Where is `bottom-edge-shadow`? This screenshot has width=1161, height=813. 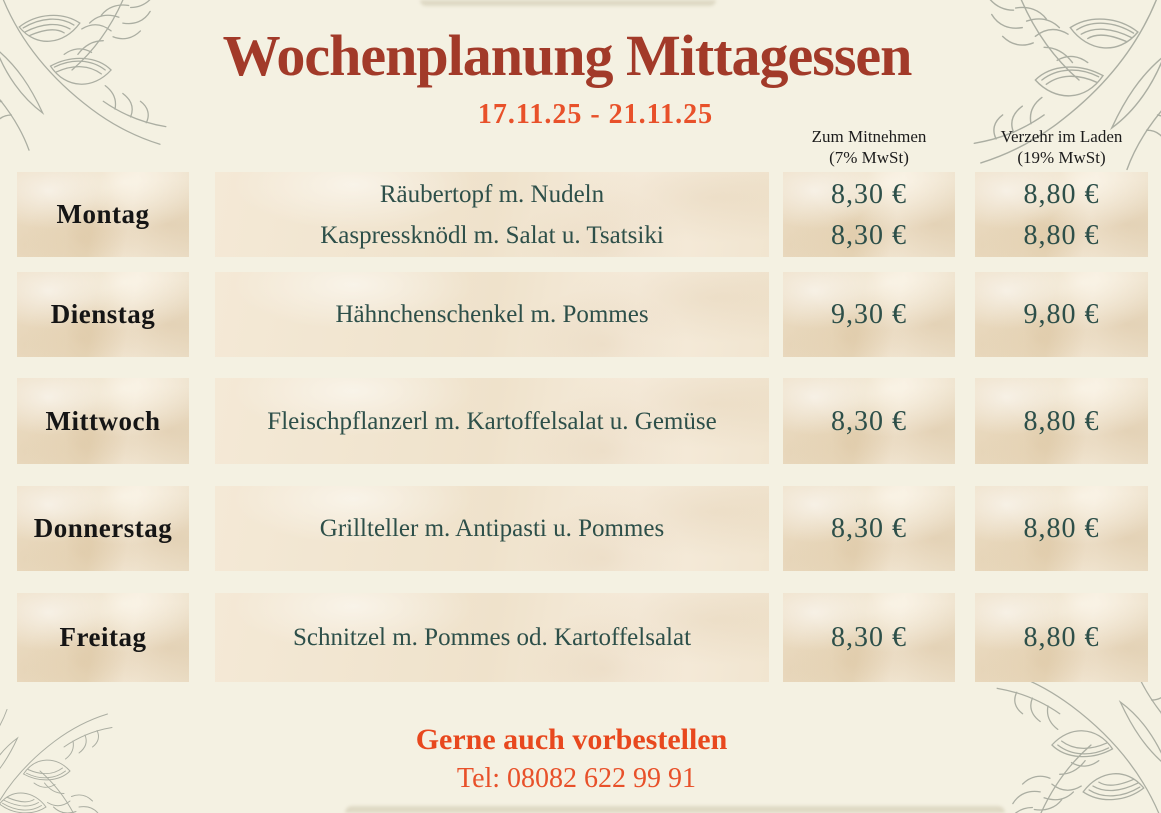 bottom-edge-shadow is located at coordinates (675, 809).